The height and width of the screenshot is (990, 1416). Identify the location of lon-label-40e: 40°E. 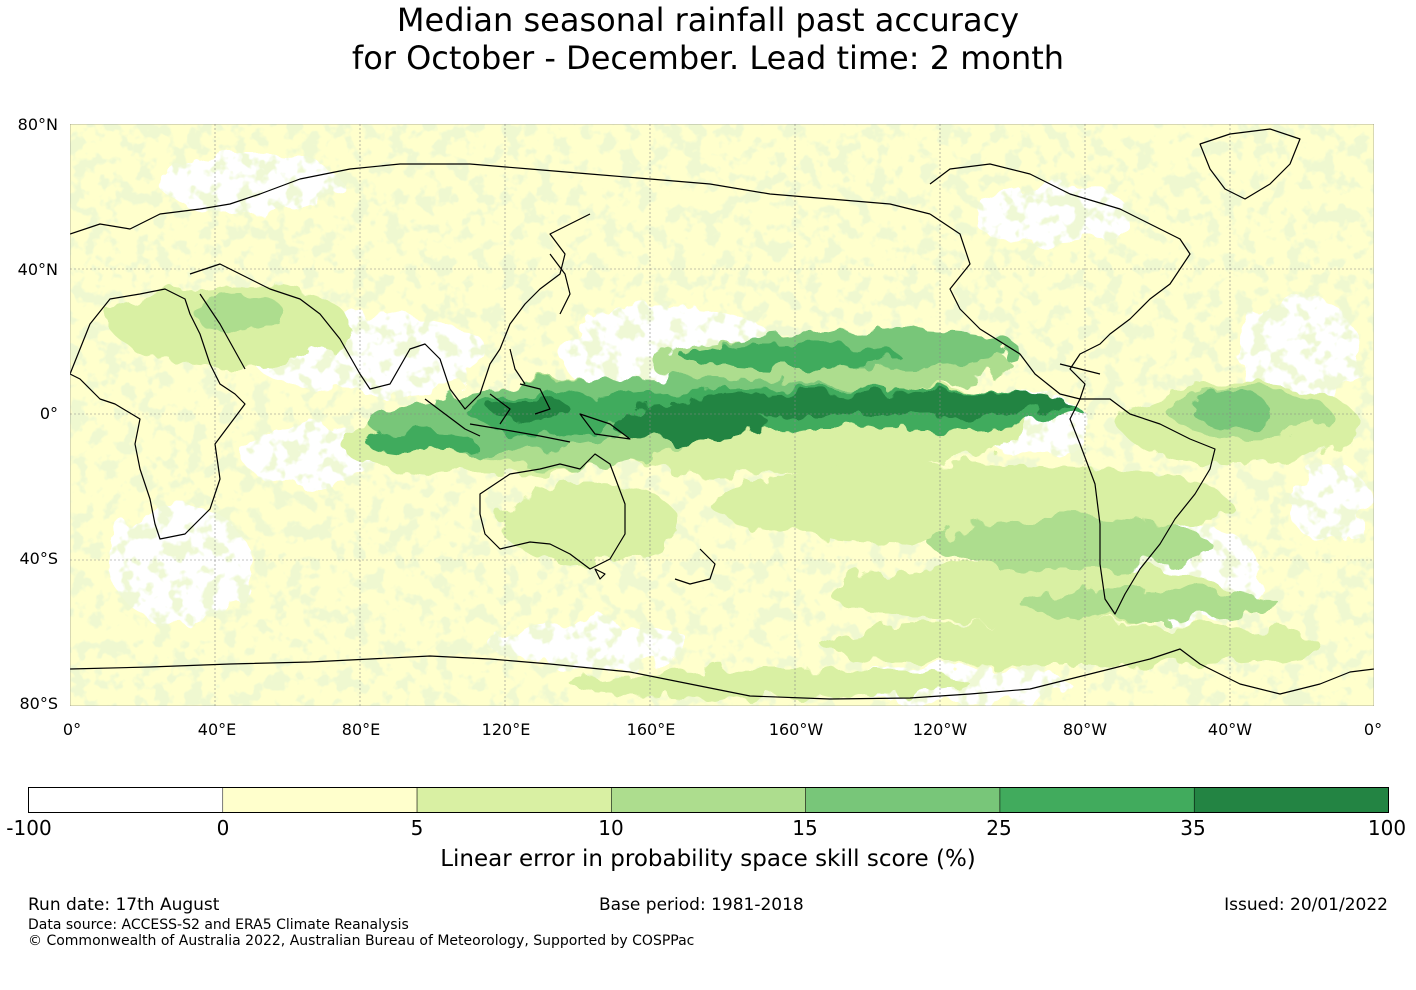
(217, 729).